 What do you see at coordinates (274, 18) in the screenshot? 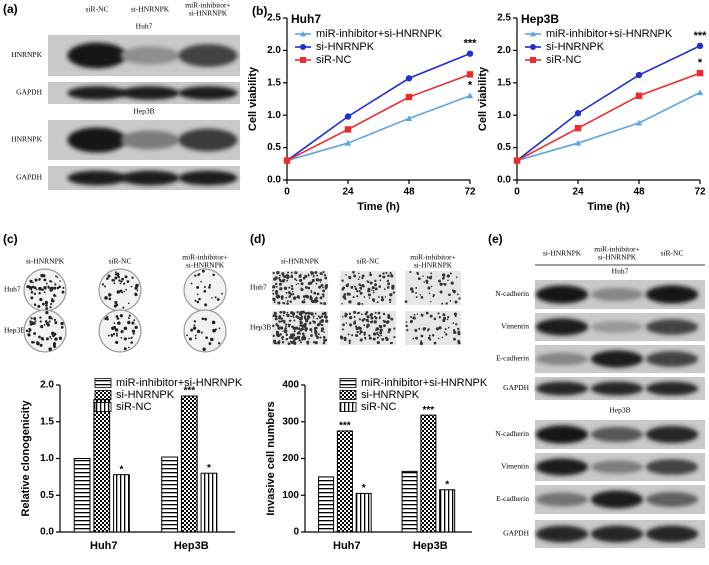
I see `y-tick-label: 2.5` at bounding box center [274, 18].